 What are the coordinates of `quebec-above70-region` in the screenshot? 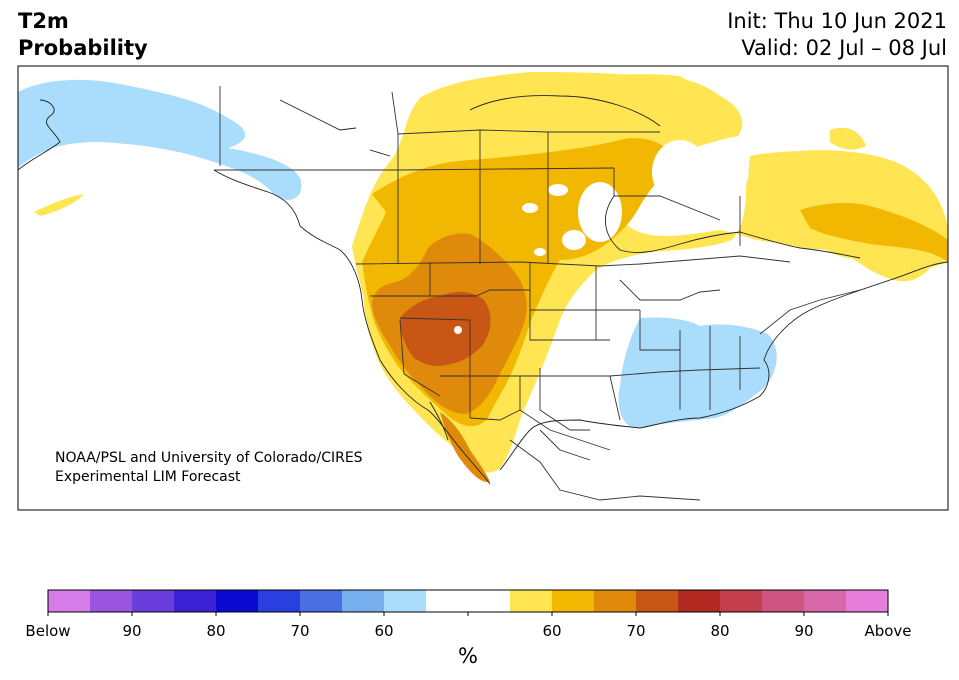 It's located at (874, 232).